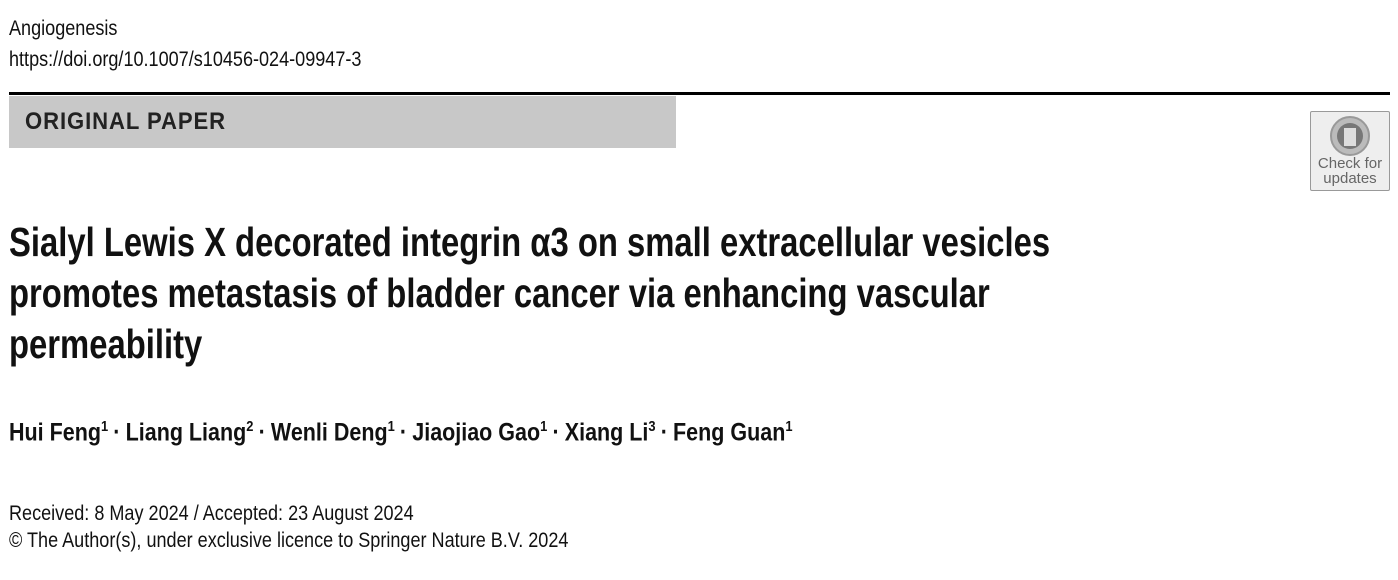 This screenshot has width=1398, height=580. What do you see at coordinates (1350, 178) in the screenshot?
I see `badge-line: updates` at bounding box center [1350, 178].